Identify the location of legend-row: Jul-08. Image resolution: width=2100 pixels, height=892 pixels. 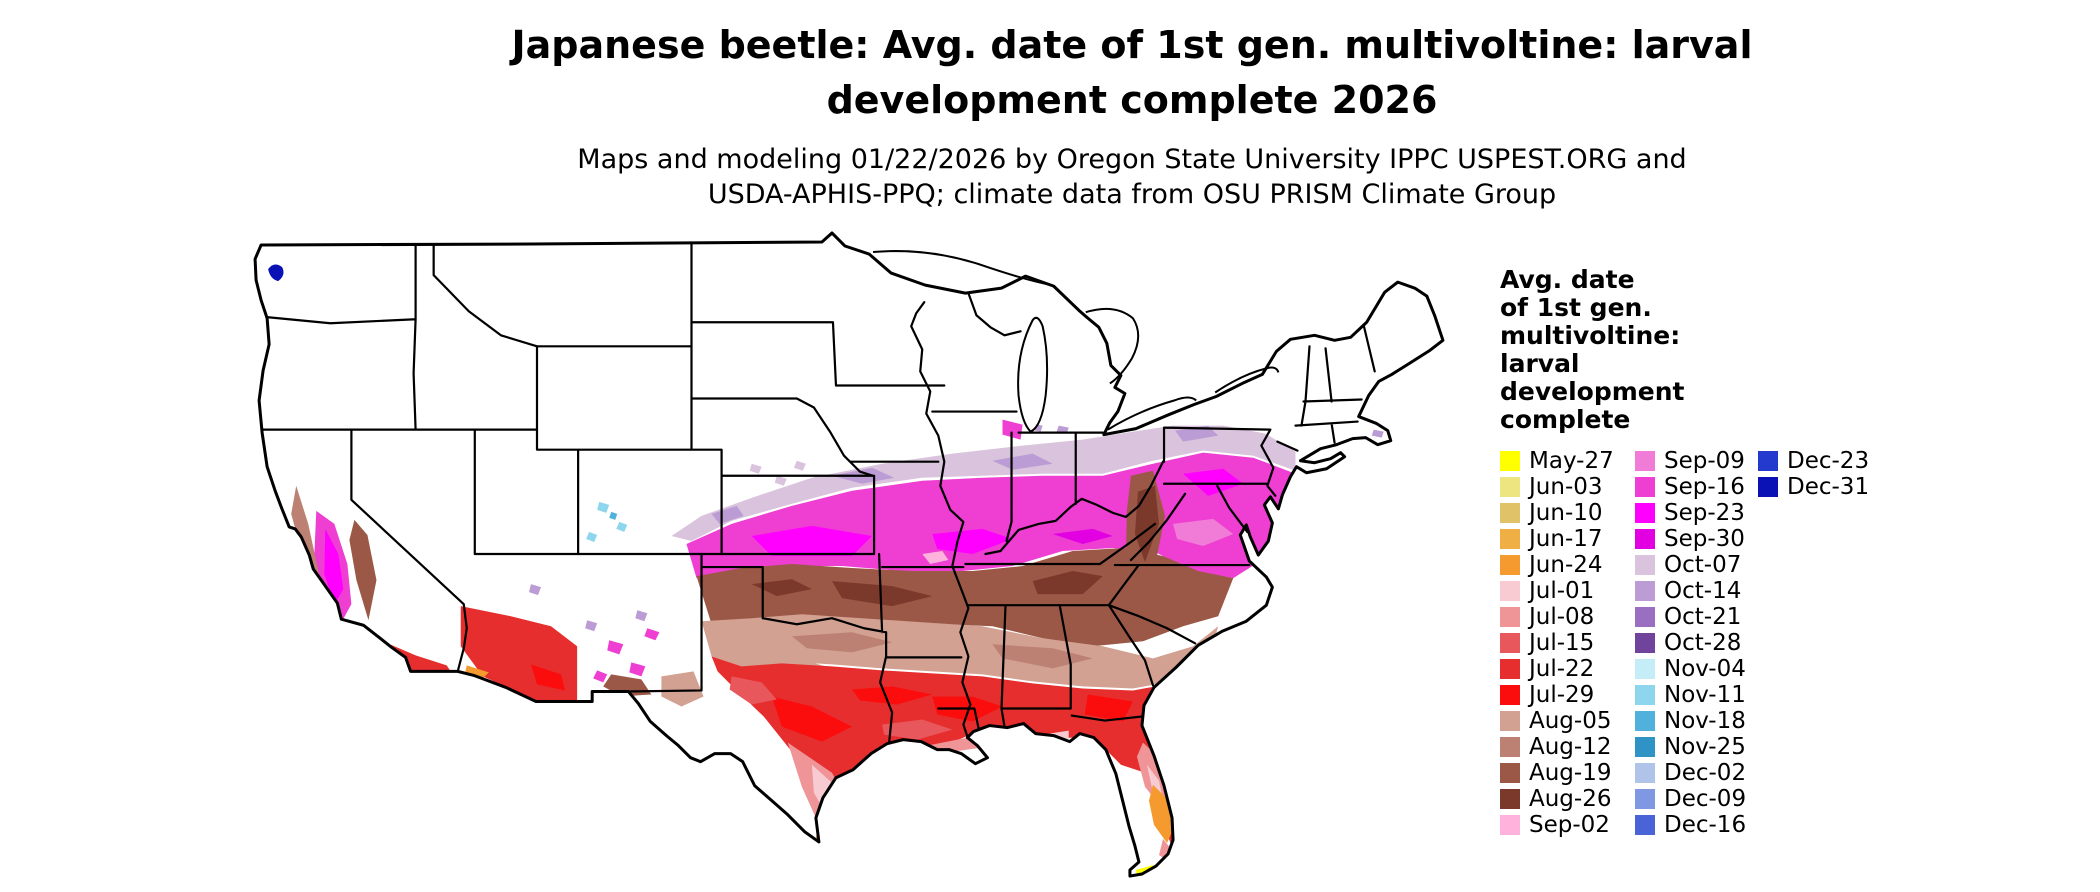
(1567, 617).